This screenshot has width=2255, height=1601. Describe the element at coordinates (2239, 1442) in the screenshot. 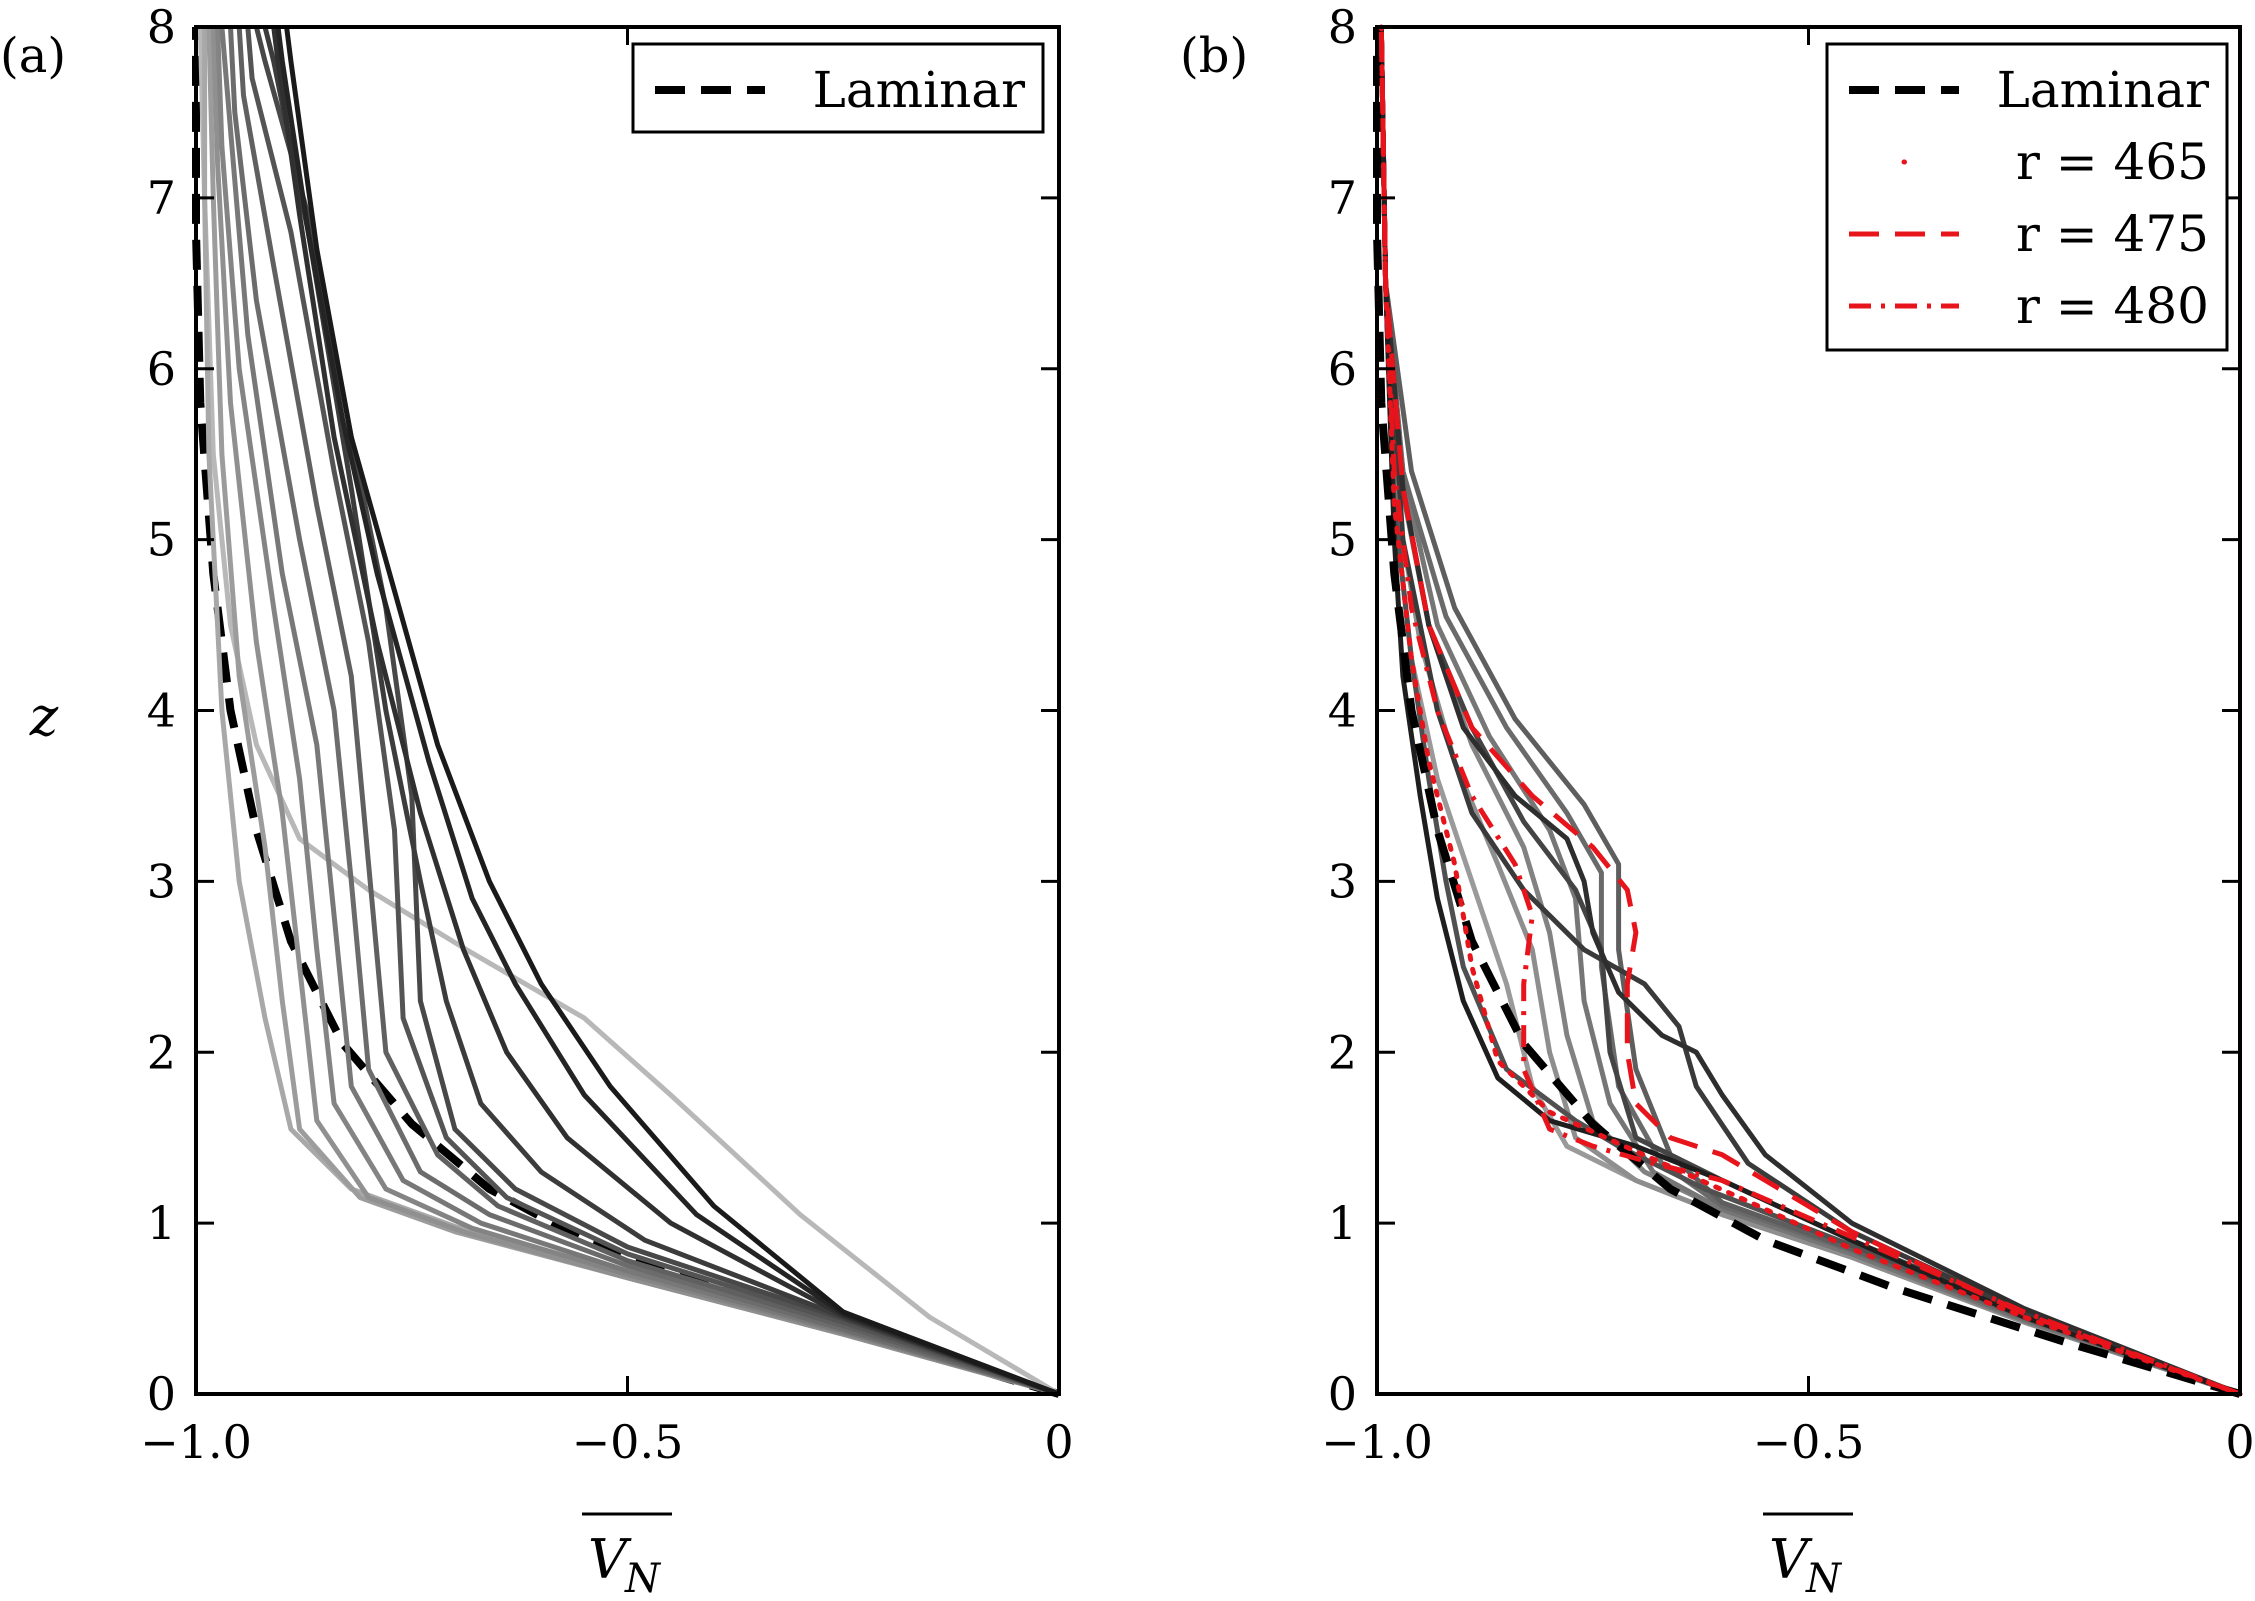

I see `panel-b-x-tick-label: 0` at that location.